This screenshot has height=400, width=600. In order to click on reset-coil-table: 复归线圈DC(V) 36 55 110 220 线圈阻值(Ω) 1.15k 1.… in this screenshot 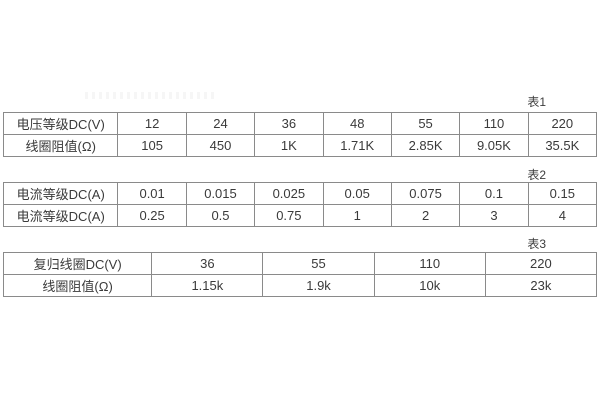, I will do `click(300, 274)`.